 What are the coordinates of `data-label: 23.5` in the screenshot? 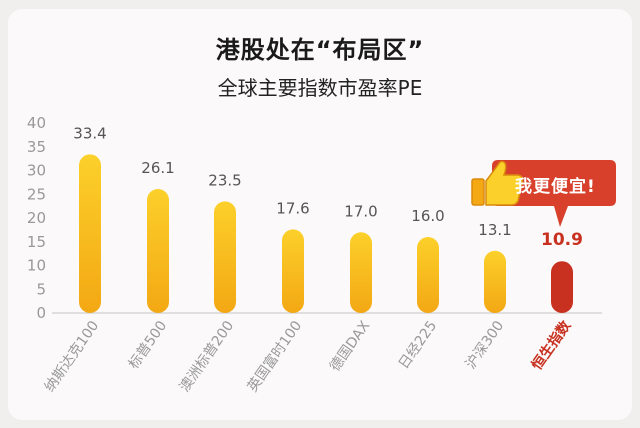 It's located at (224, 180).